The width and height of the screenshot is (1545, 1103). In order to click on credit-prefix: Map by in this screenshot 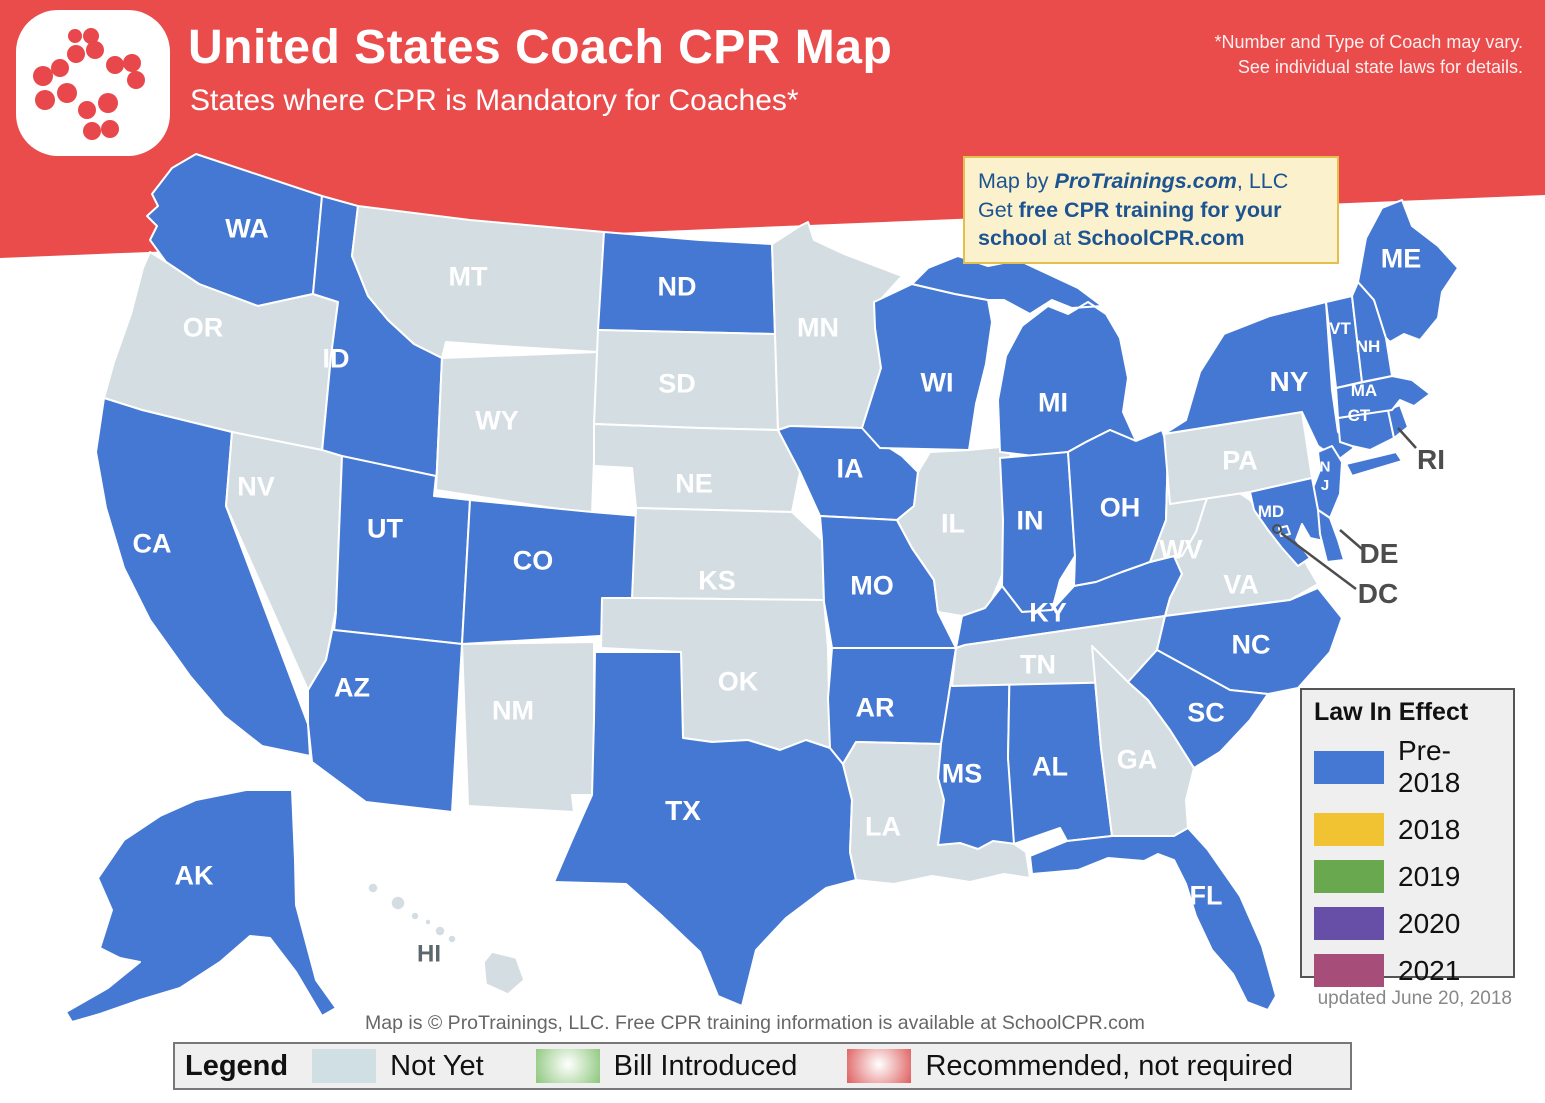, I will do `click(1016, 181)`.